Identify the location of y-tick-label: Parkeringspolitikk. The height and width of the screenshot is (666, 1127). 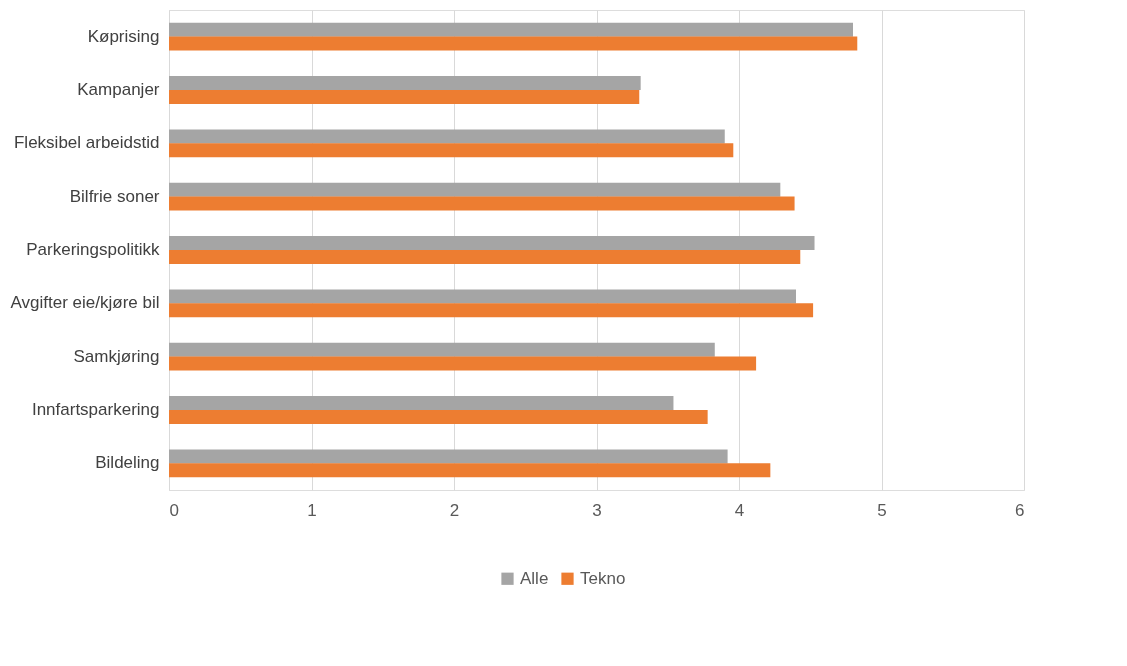
(93, 249).